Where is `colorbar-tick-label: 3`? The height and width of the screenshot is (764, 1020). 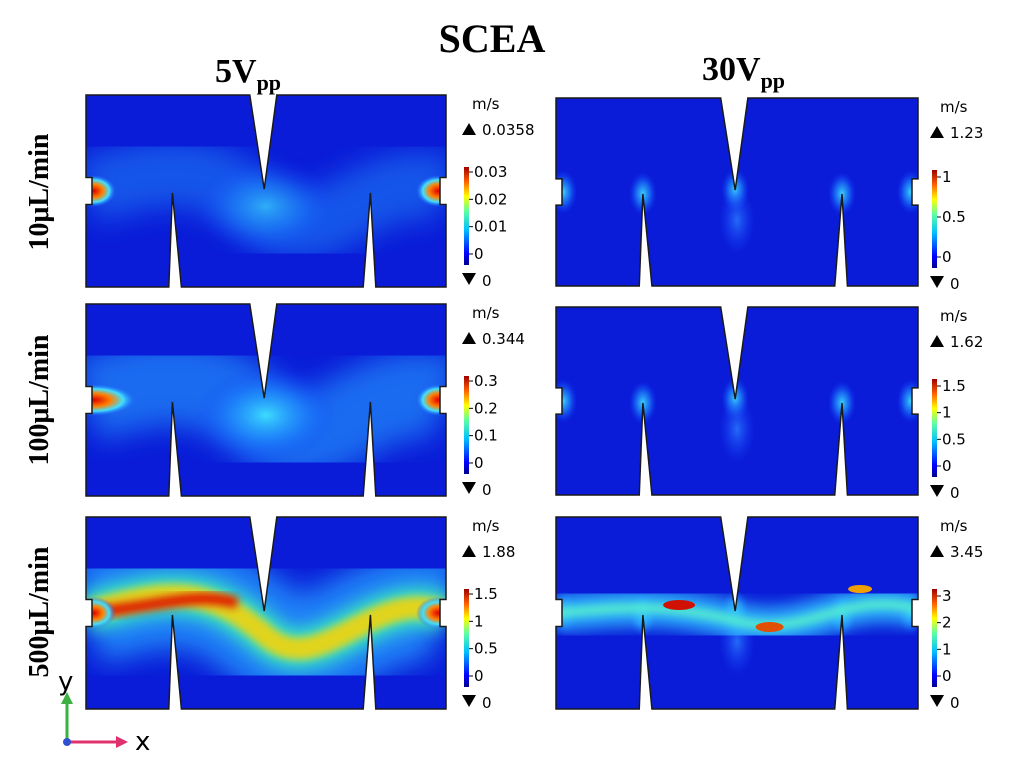 colorbar-tick-label: 3 is located at coordinates (947, 596).